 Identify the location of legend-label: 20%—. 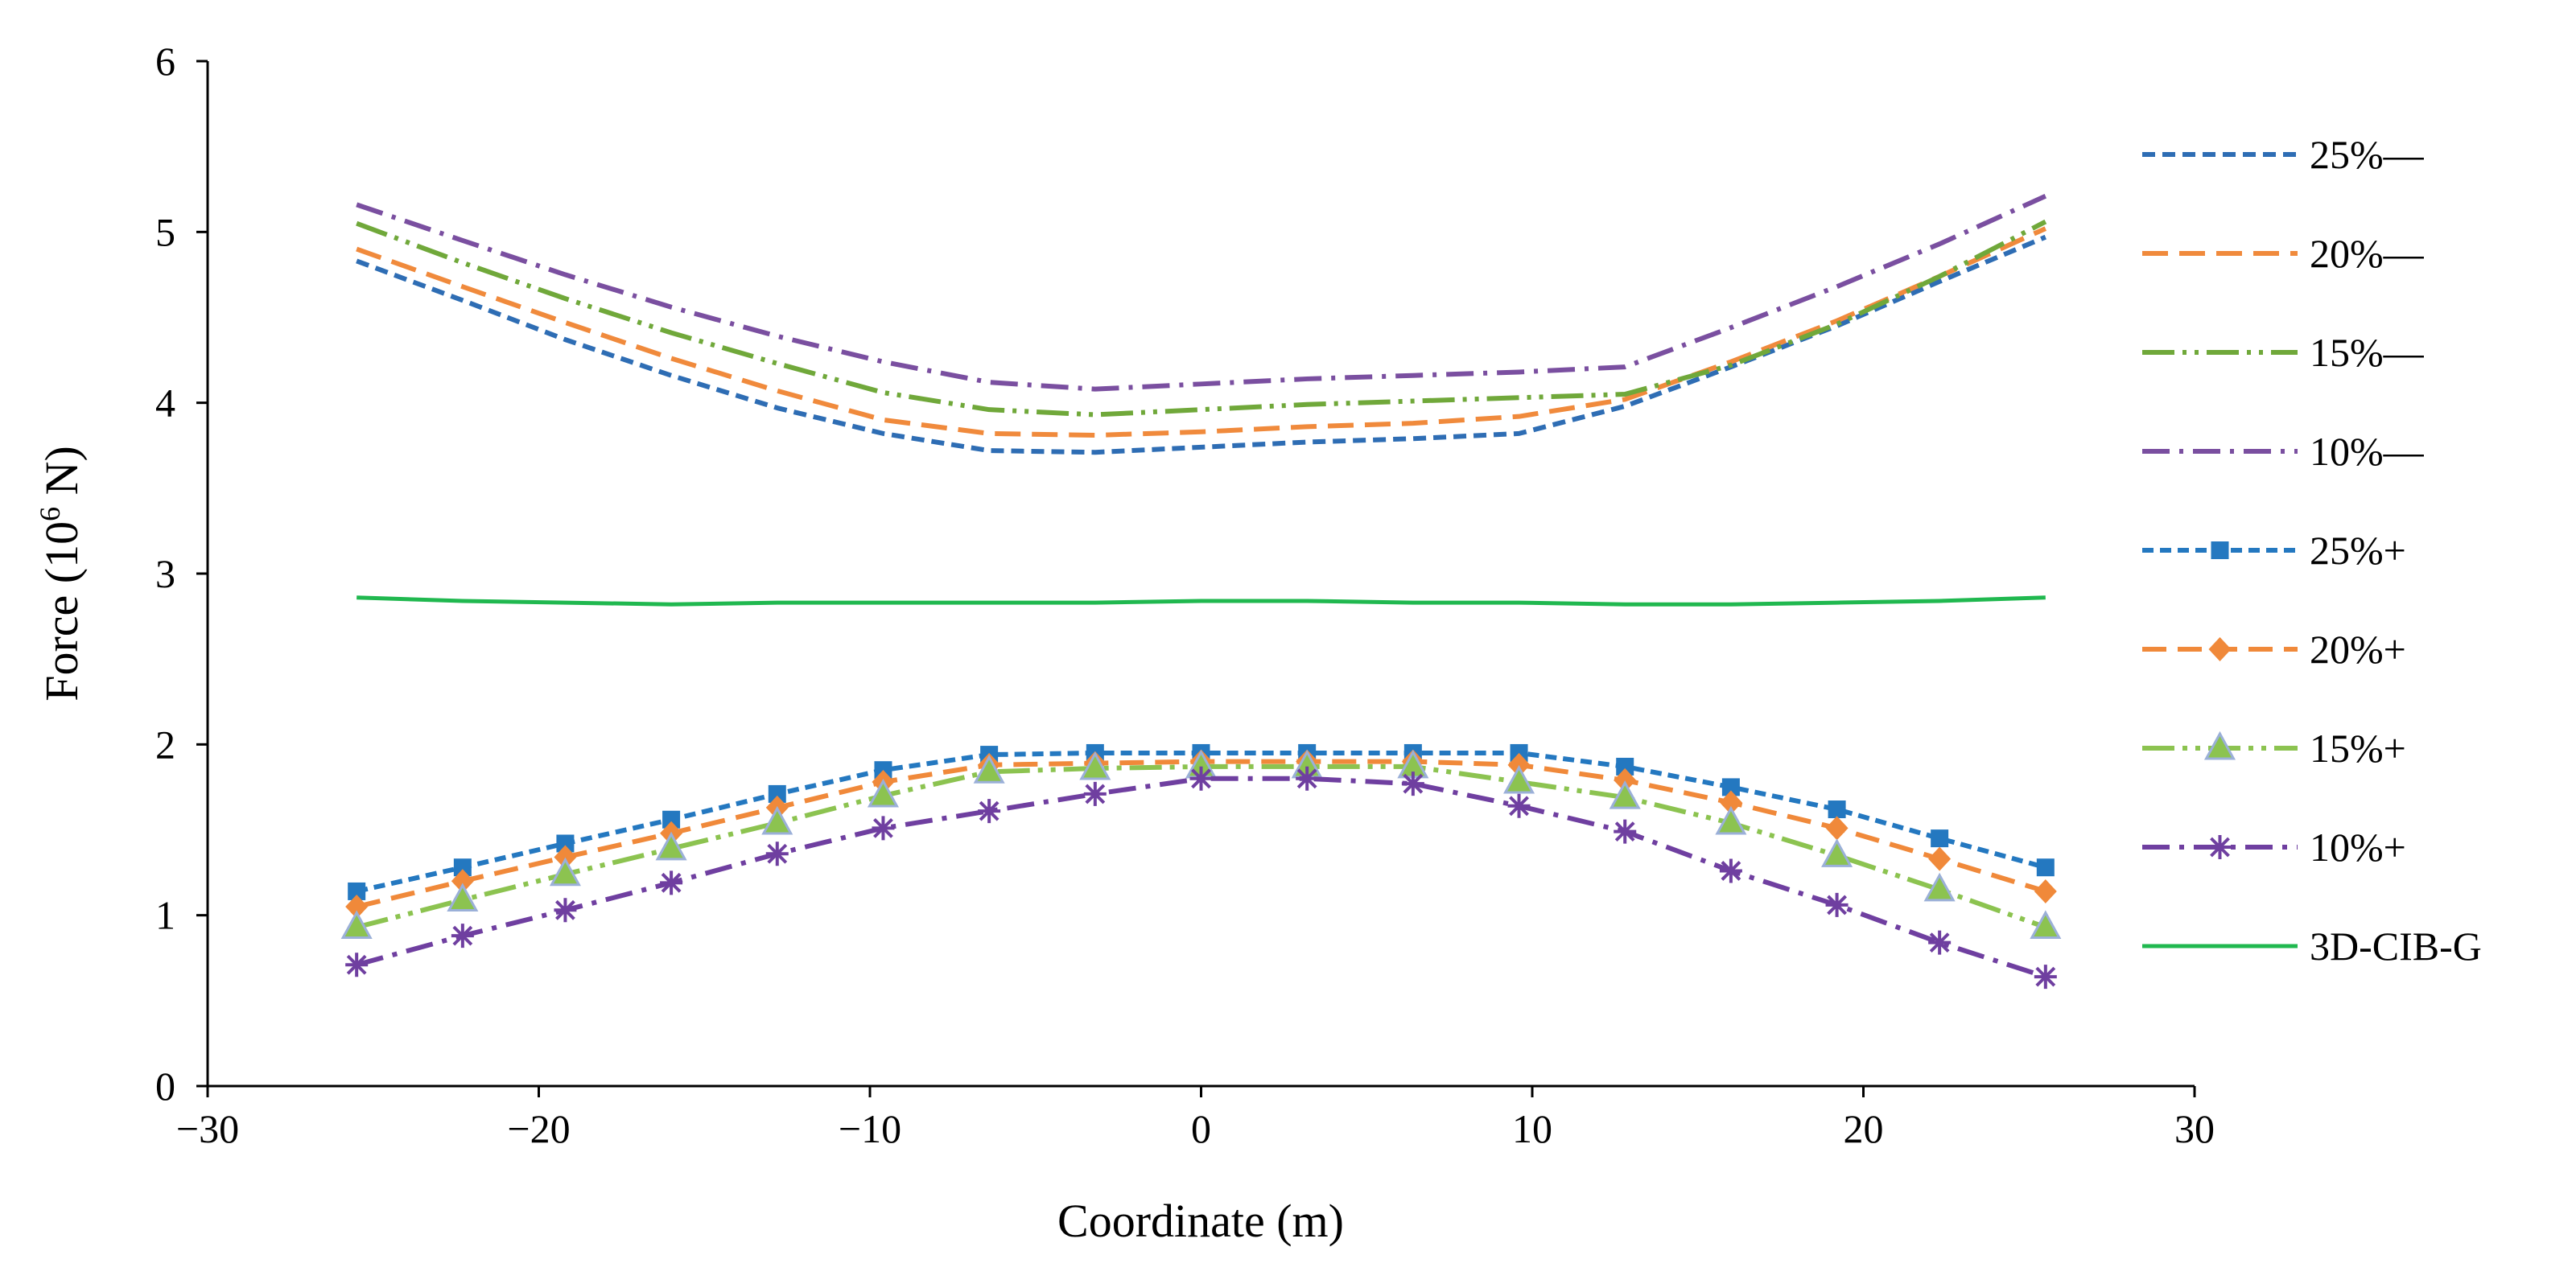
(2367, 253).